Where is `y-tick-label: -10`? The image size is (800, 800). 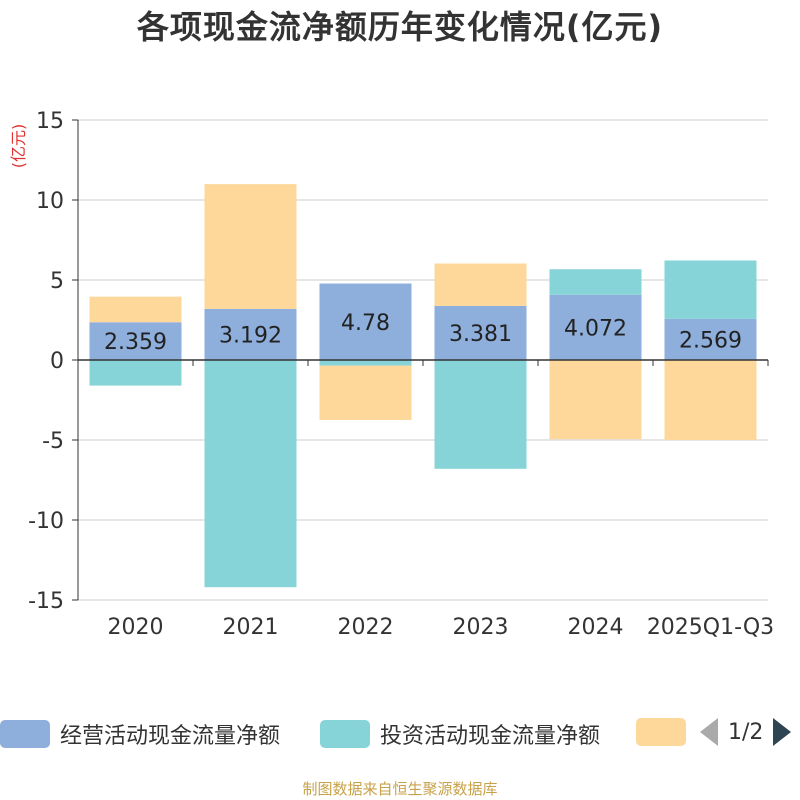
y-tick-label: -10 is located at coordinates (46, 521).